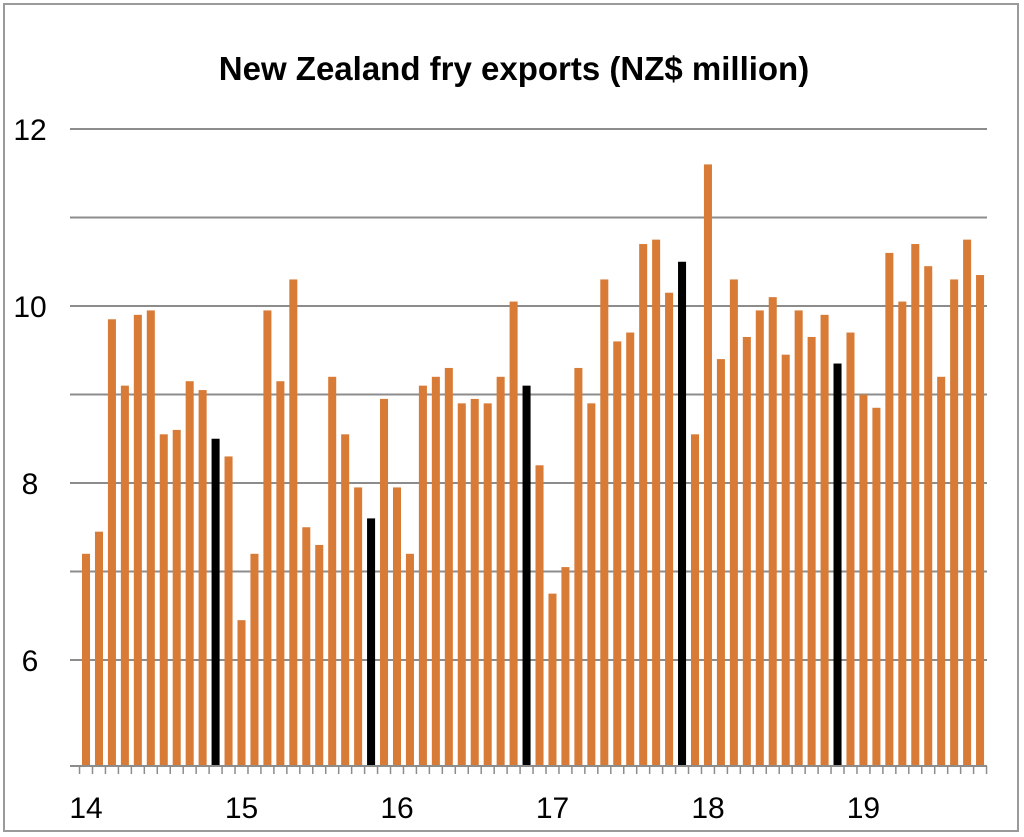  What do you see at coordinates (529, 769) in the screenshot?
I see `x-axis` at bounding box center [529, 769].